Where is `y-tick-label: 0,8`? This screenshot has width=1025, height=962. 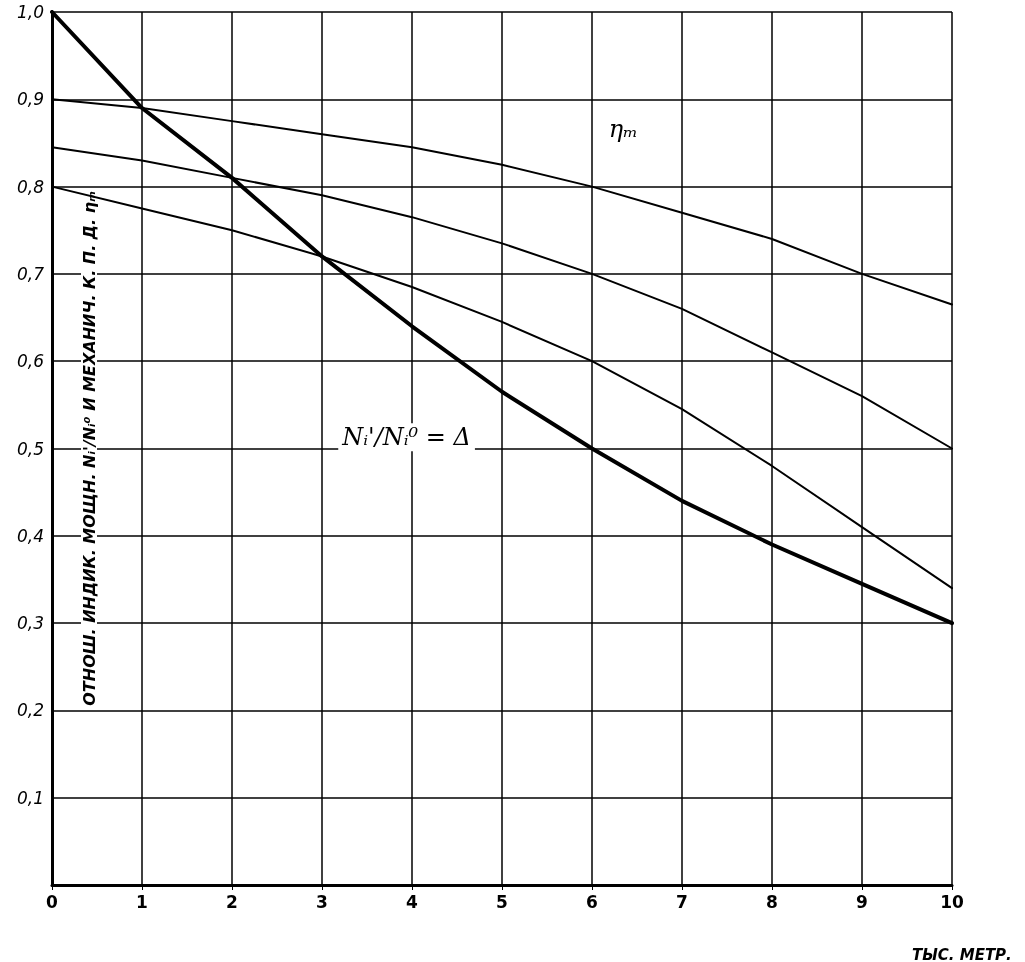 y-tick-label: 0,8 is located at coordinates (30, 186).